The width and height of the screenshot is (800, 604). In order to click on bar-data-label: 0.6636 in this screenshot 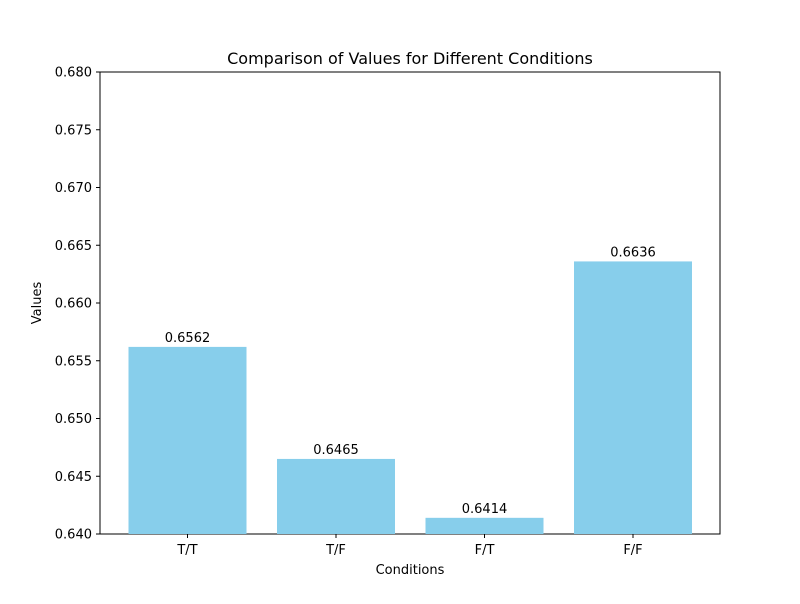, I will do `click(633, 252)`.